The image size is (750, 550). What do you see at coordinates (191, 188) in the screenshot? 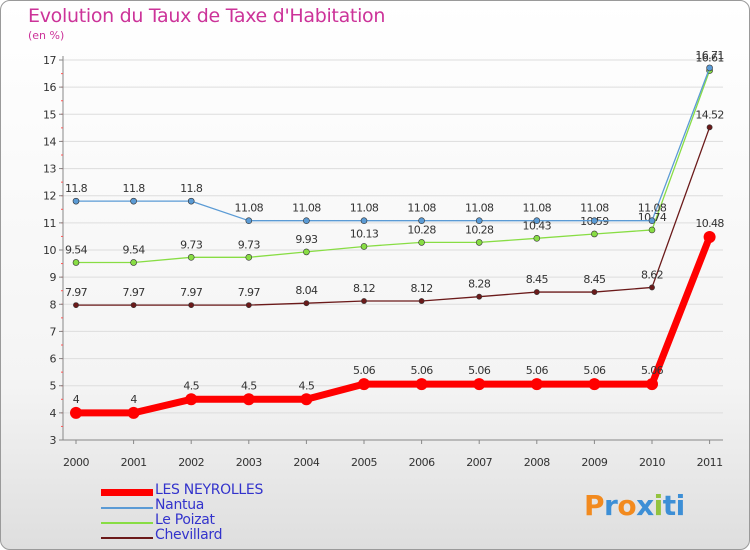
I see `data-label-nantua: 11.8` at bounding box center [191, 188].